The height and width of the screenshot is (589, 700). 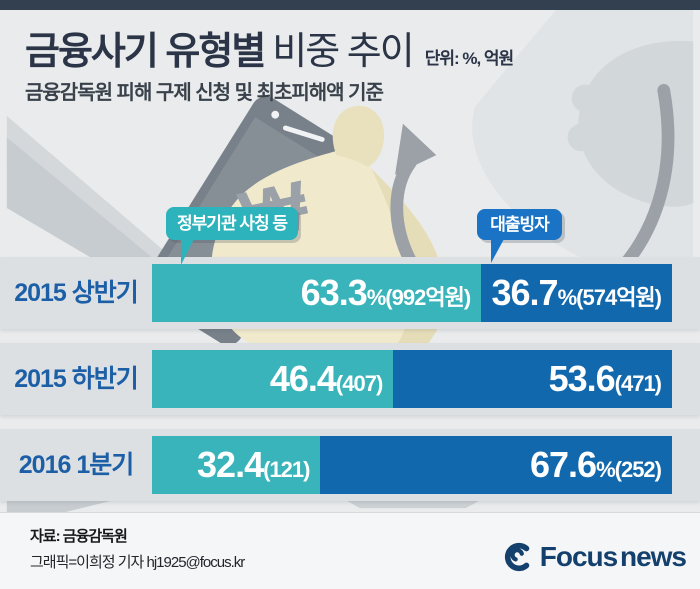 I want to click on bar-value-amount: %(992억원), so click(x=418, y=297).